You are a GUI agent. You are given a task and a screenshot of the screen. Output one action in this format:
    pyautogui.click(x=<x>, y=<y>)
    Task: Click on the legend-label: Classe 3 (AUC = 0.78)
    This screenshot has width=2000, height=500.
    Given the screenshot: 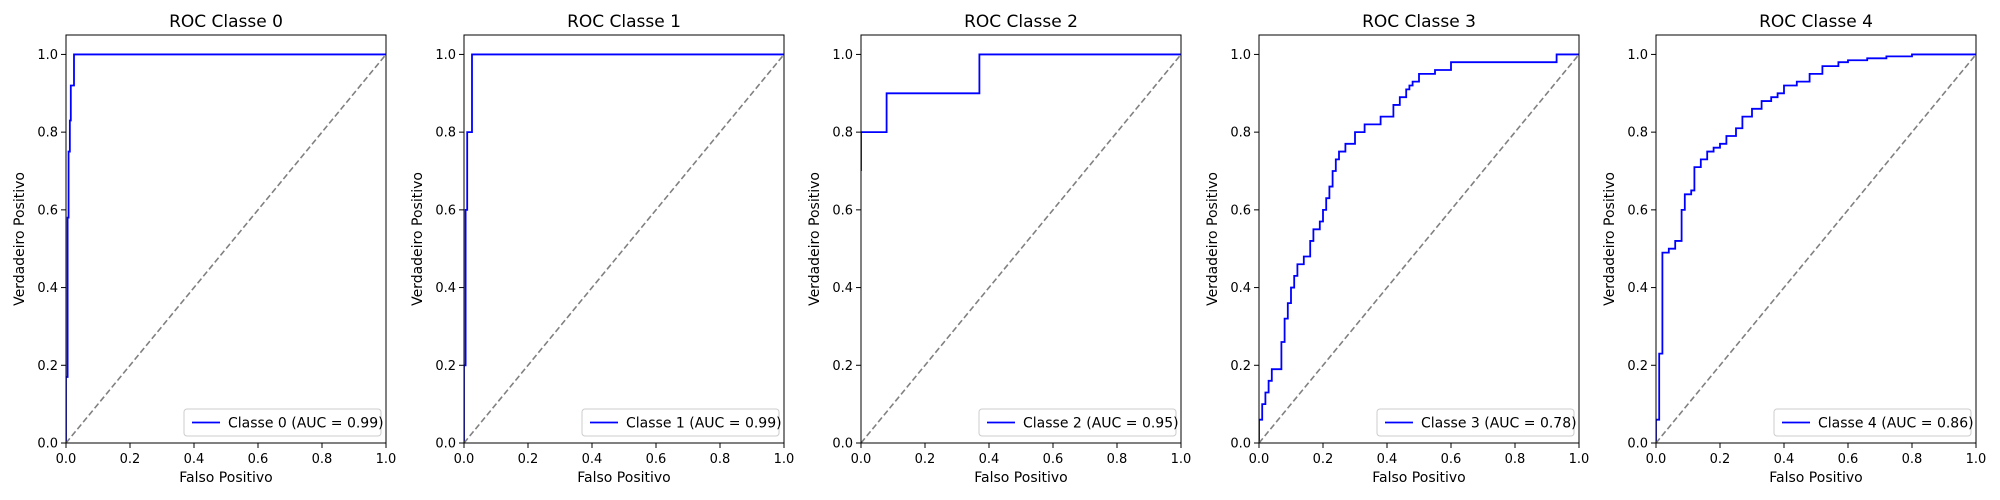 What is the action you would take?
    pyautogui.click(x=1499, y=424)
    